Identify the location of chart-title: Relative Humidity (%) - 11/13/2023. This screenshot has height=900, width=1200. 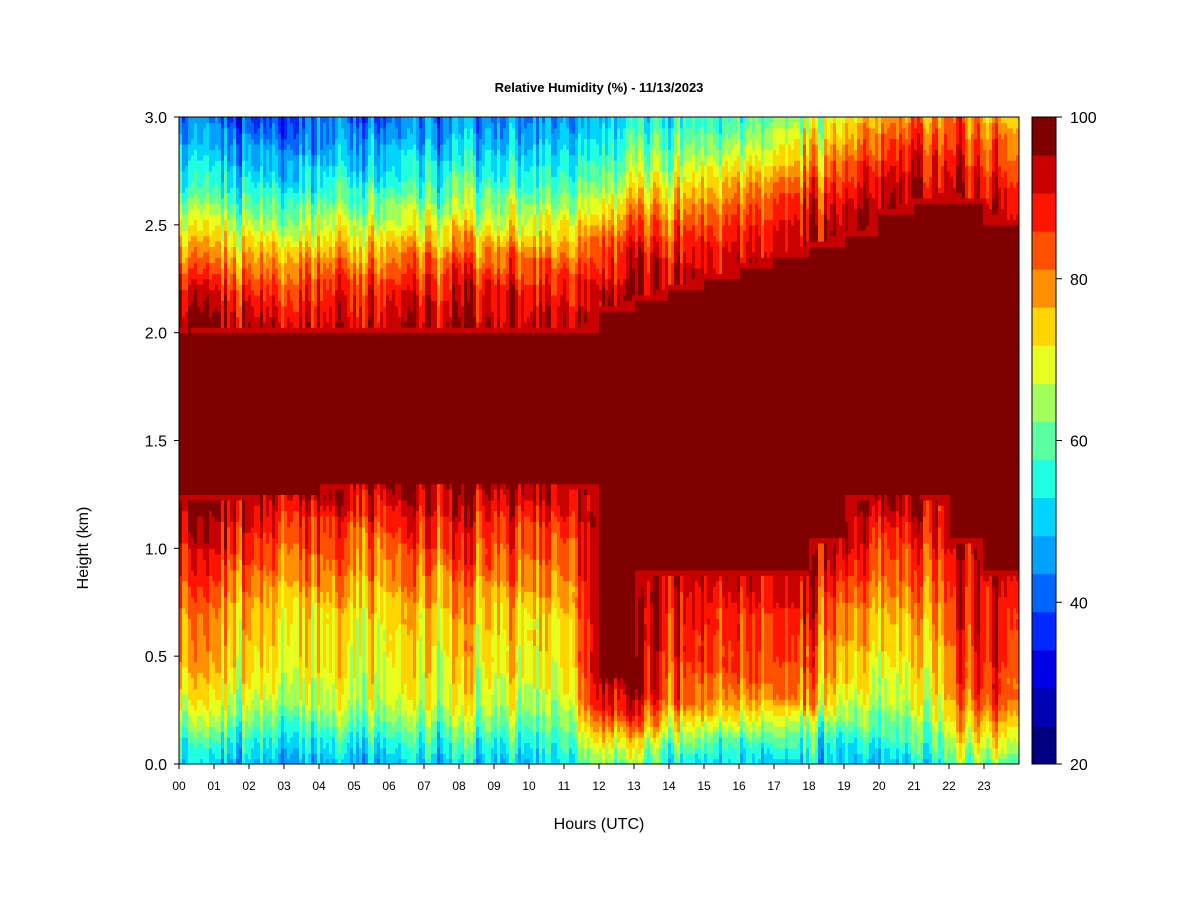
(599, 87).